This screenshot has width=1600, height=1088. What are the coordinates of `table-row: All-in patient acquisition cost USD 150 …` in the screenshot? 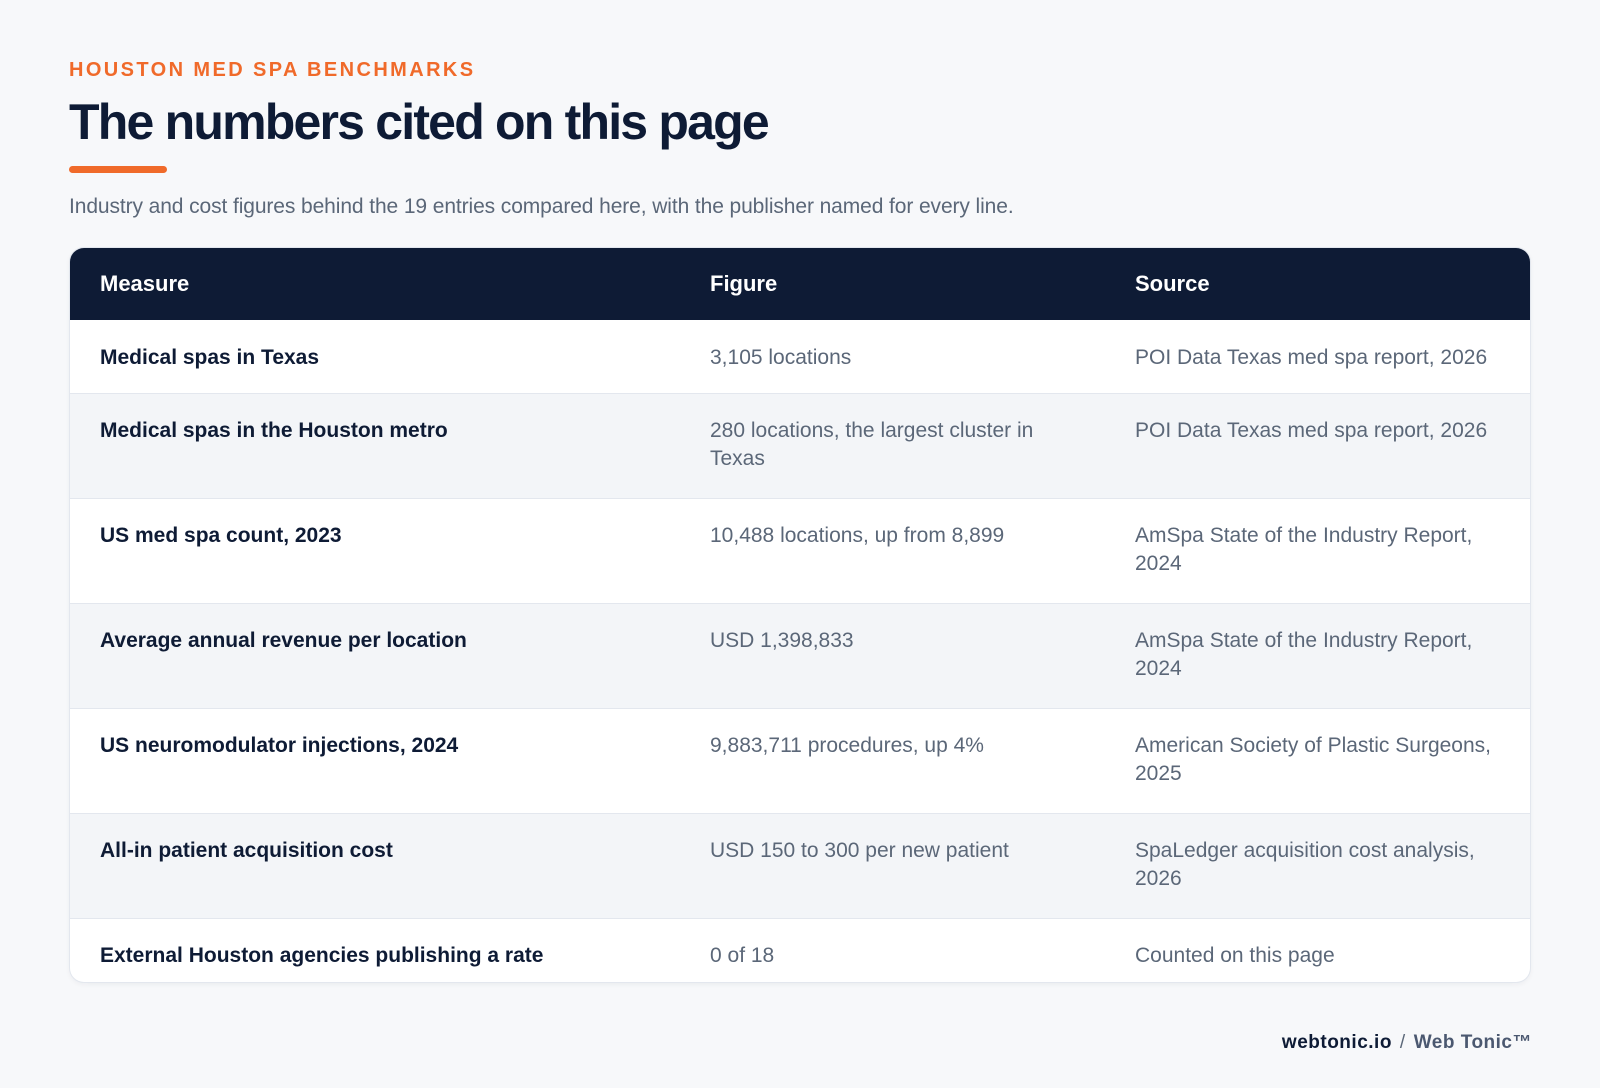 It's located at (800, 866).